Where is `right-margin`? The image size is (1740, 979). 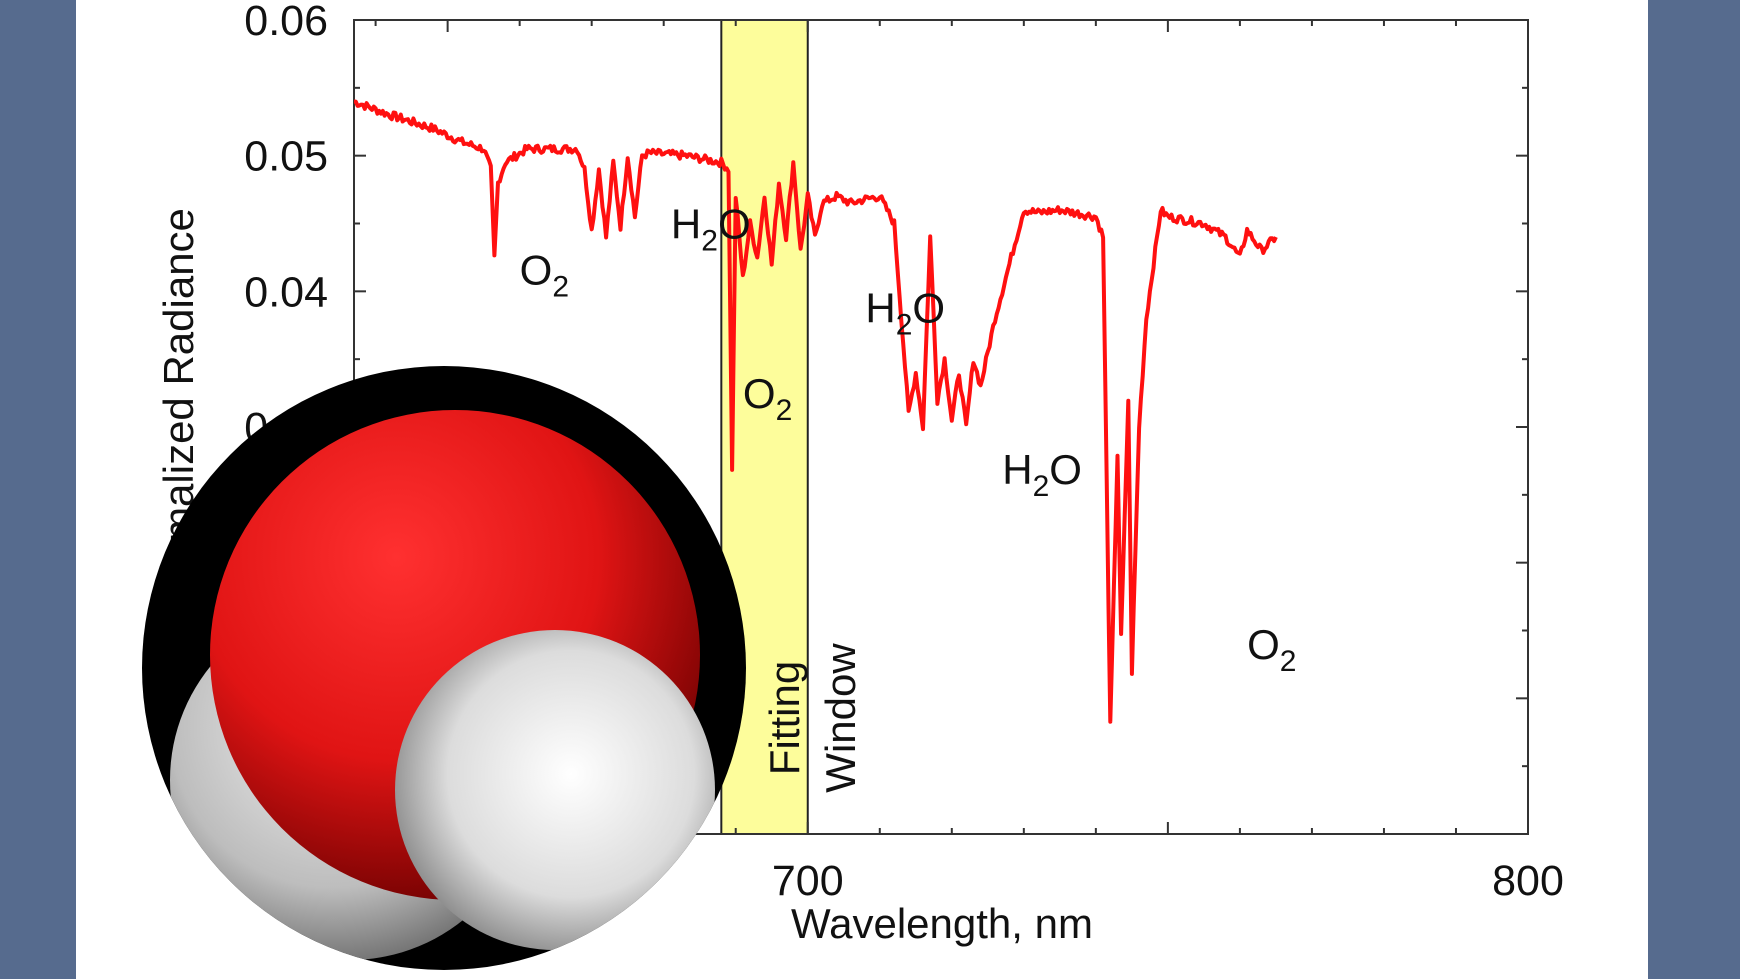 right-margin is located at coordinates (1694, 489).